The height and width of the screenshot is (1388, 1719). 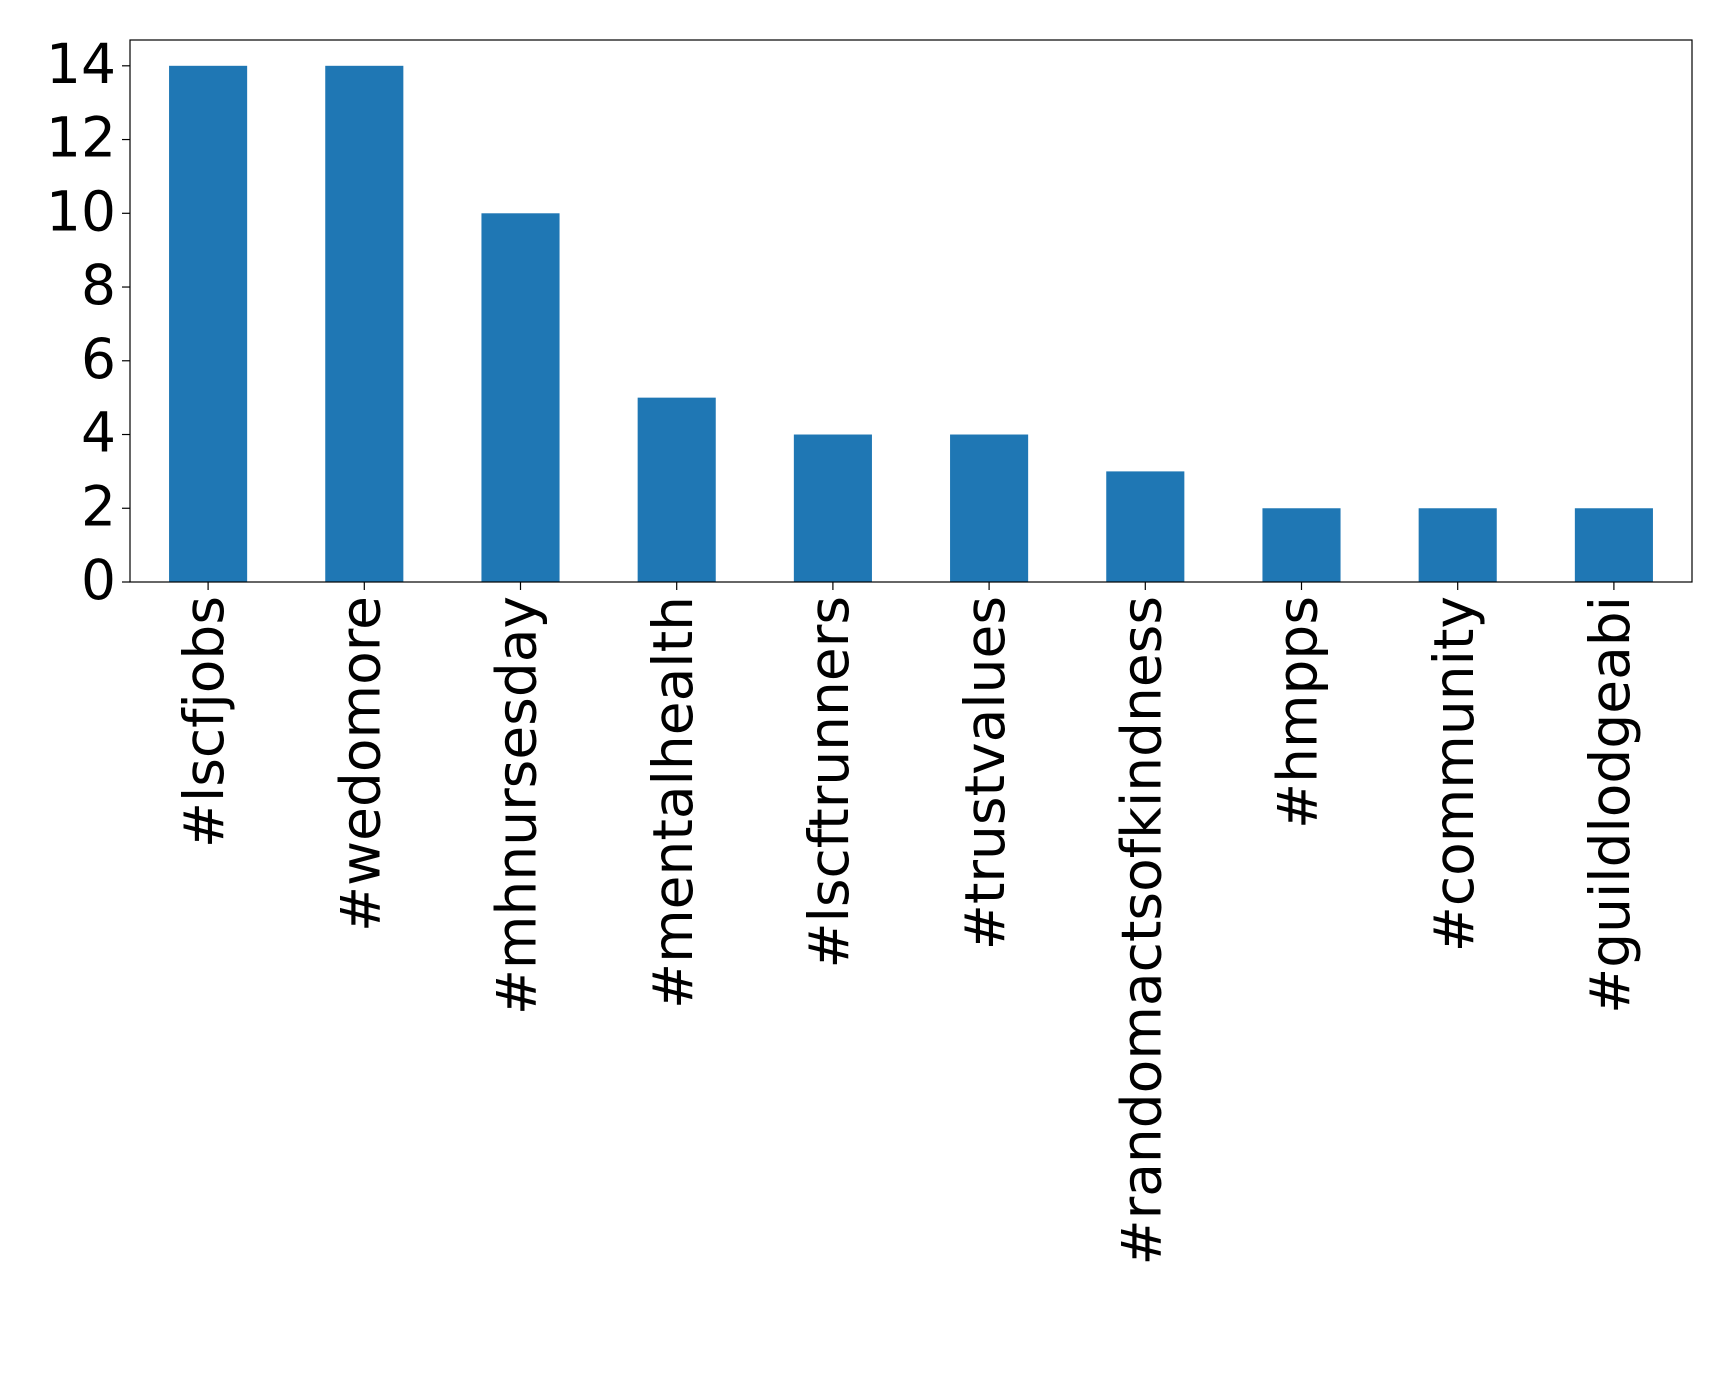 I want to click on y-tick-label: 2, so click(x=98, y=506).